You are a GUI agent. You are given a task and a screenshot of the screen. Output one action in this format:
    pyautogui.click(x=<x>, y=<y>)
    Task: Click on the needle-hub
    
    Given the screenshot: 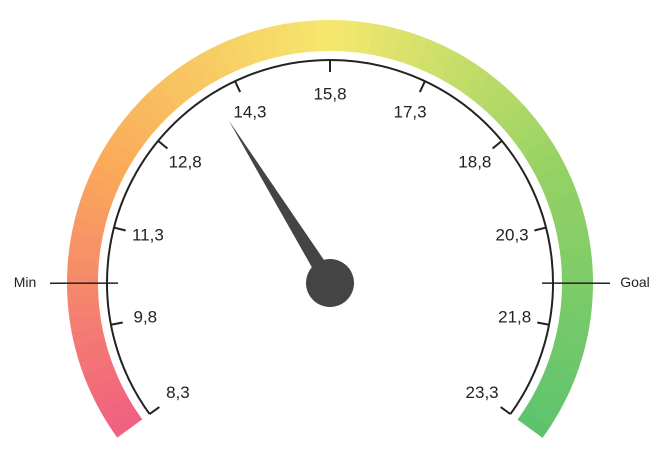 What is the action you would take?
    pyautogui.click(x=330, y=283)
    